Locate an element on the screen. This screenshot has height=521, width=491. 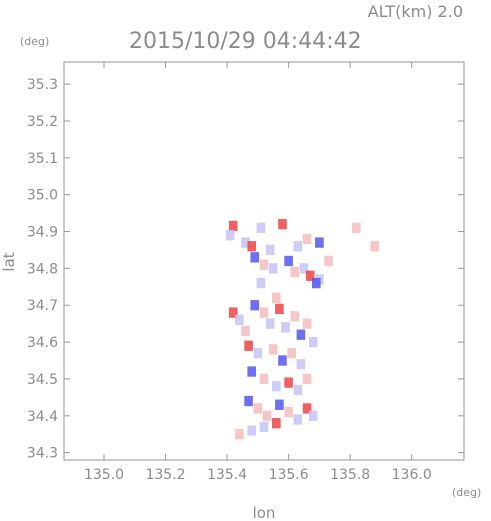
y-tick-label: 34.5 is located at coordinates (42, 380).